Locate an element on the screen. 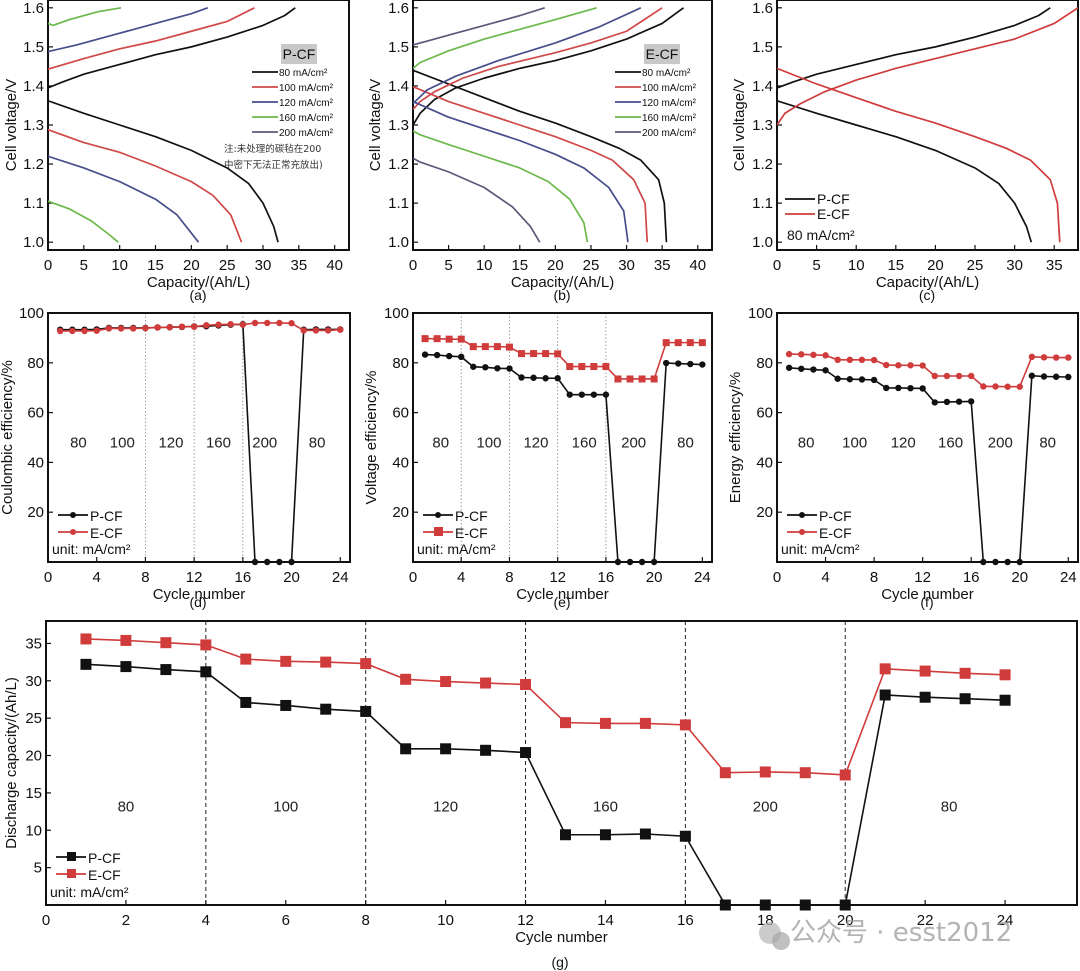  current-density-annotation: 80 mA/cm² is located at coordinates (821, 235).